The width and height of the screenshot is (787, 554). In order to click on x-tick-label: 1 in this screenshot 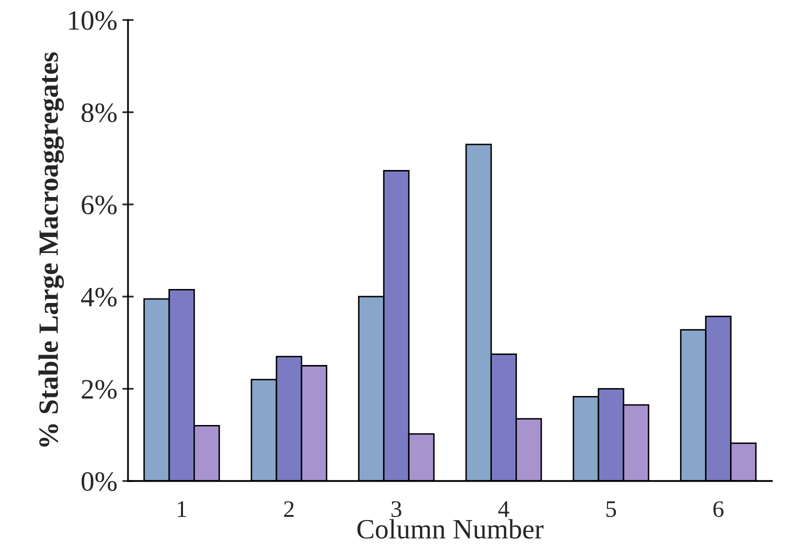, I will do `click(182, 509)`.